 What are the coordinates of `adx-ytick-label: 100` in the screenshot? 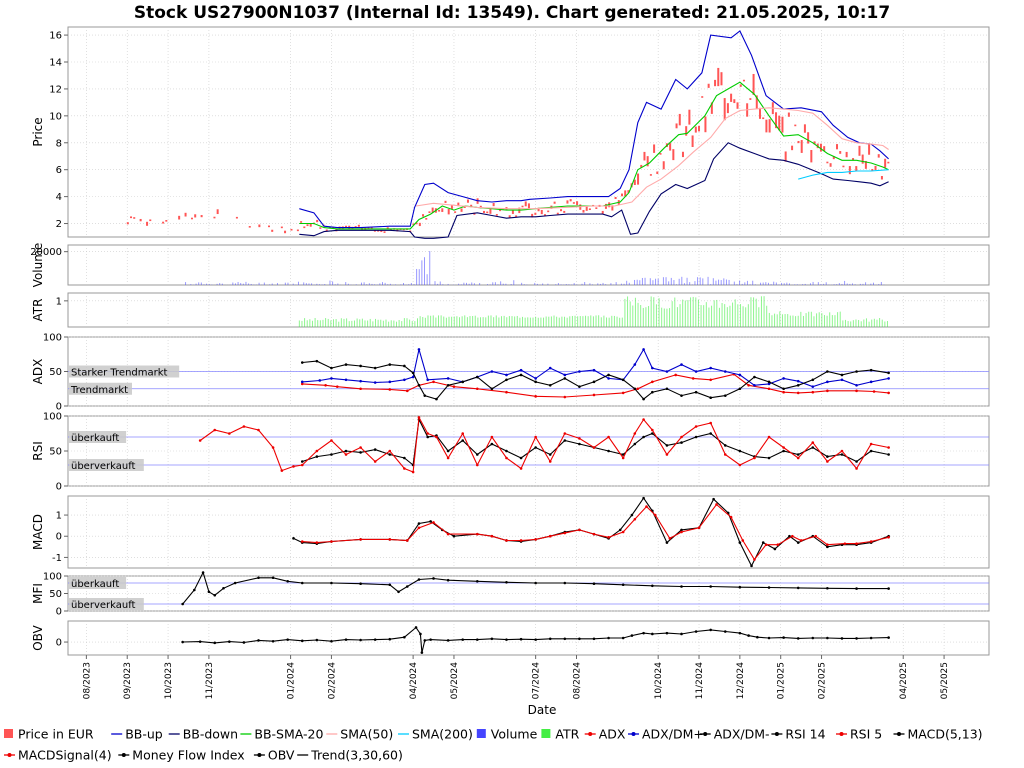 It's located at (52, 338).